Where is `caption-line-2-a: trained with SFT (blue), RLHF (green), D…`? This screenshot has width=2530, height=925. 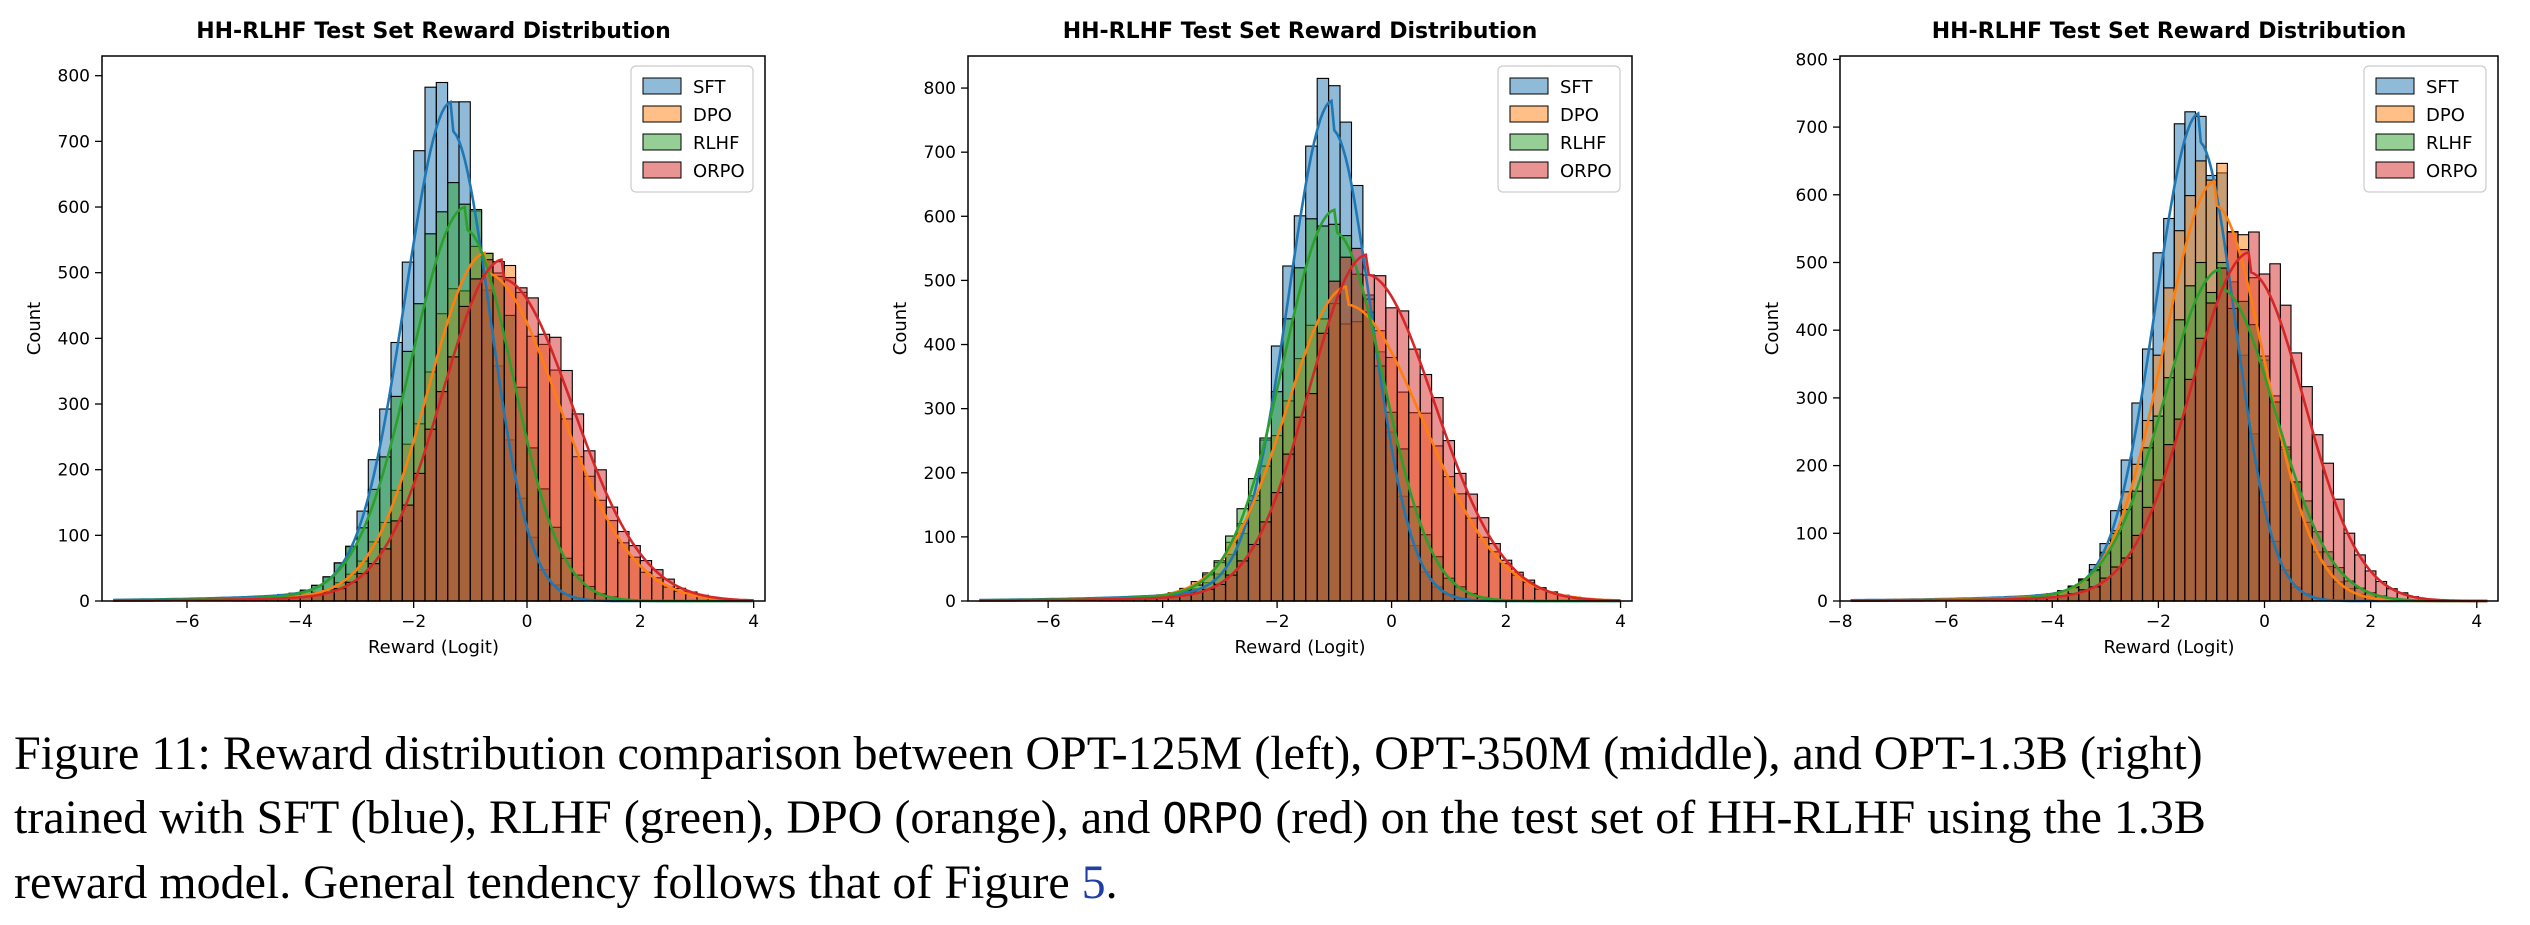 caption-line-2-a: trained with SFT (blue), RLHF (green), D… is located at coordinates (588, 817).